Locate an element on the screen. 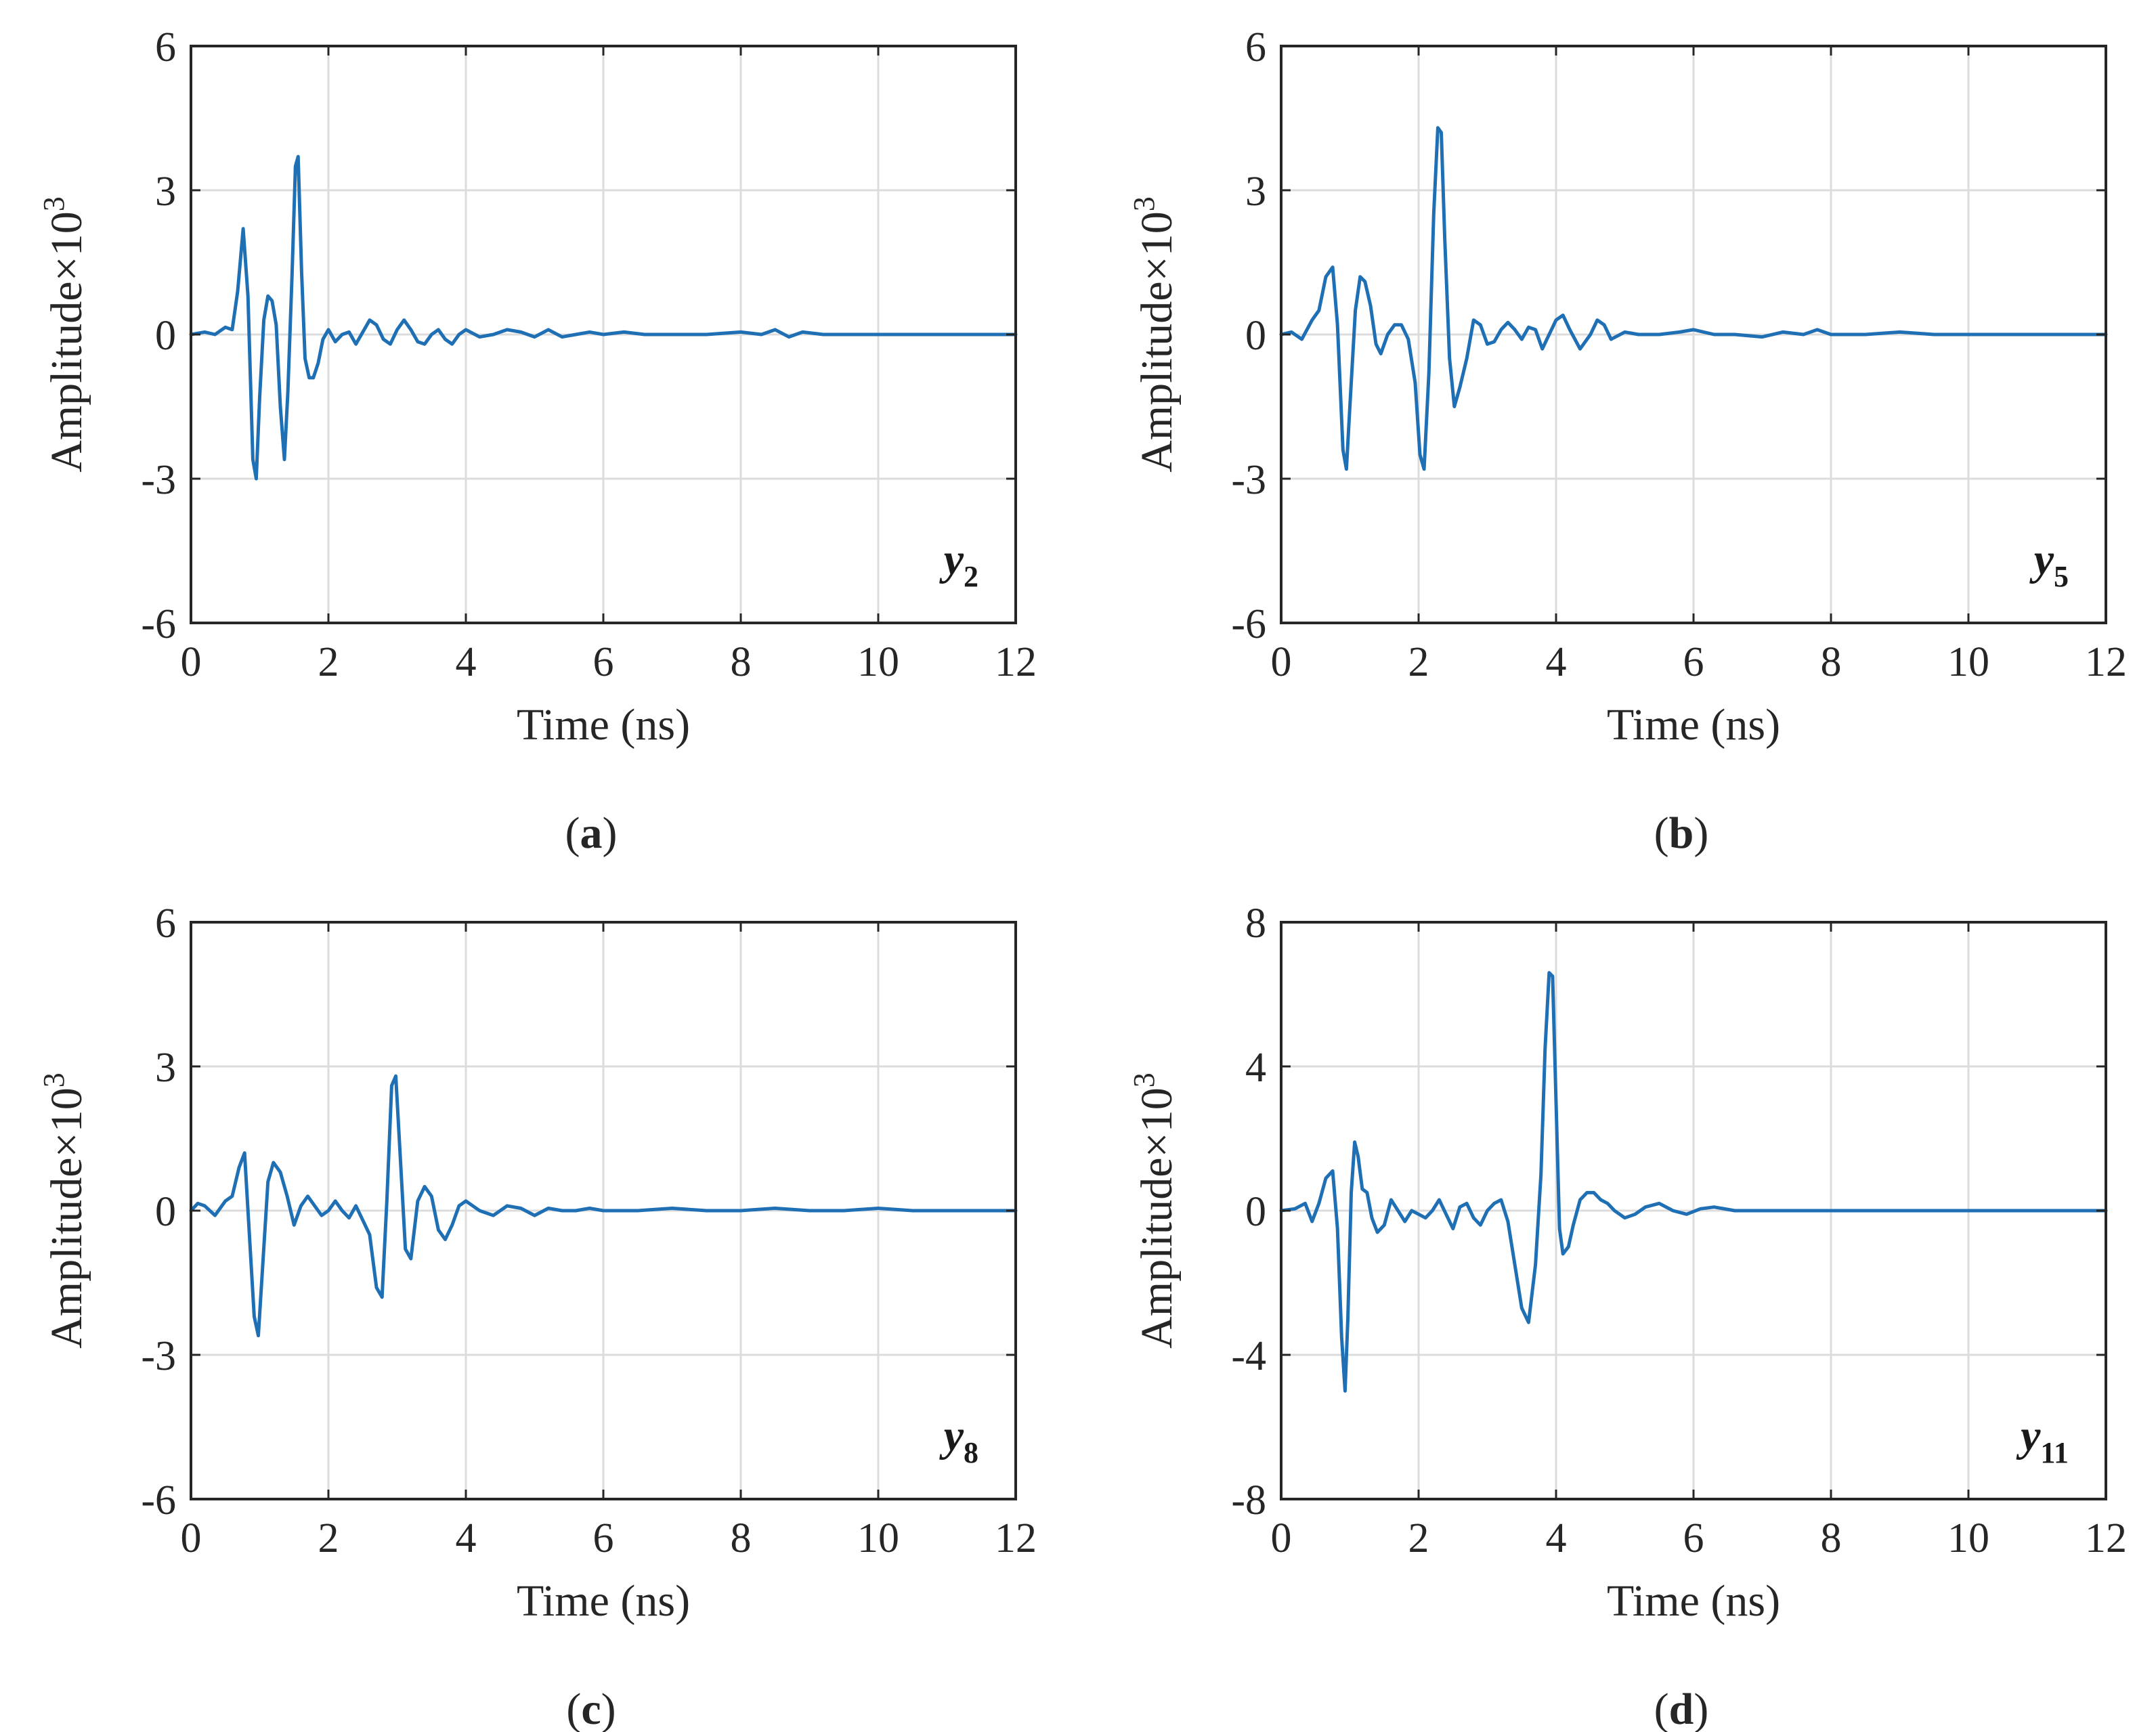 The image size is (2156, 1732). y-tick-label: -8 is located at coordinates (1248, 1500).